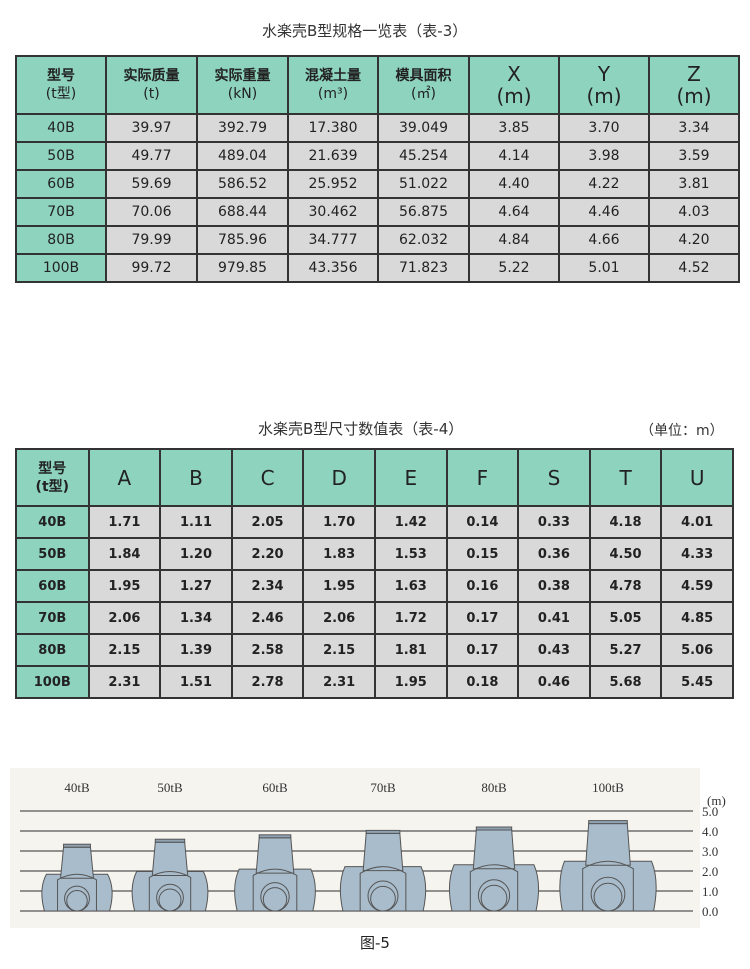 This screenshot has width=750, height=969. I want to click on model-label: 40tB, so click(77, 787).